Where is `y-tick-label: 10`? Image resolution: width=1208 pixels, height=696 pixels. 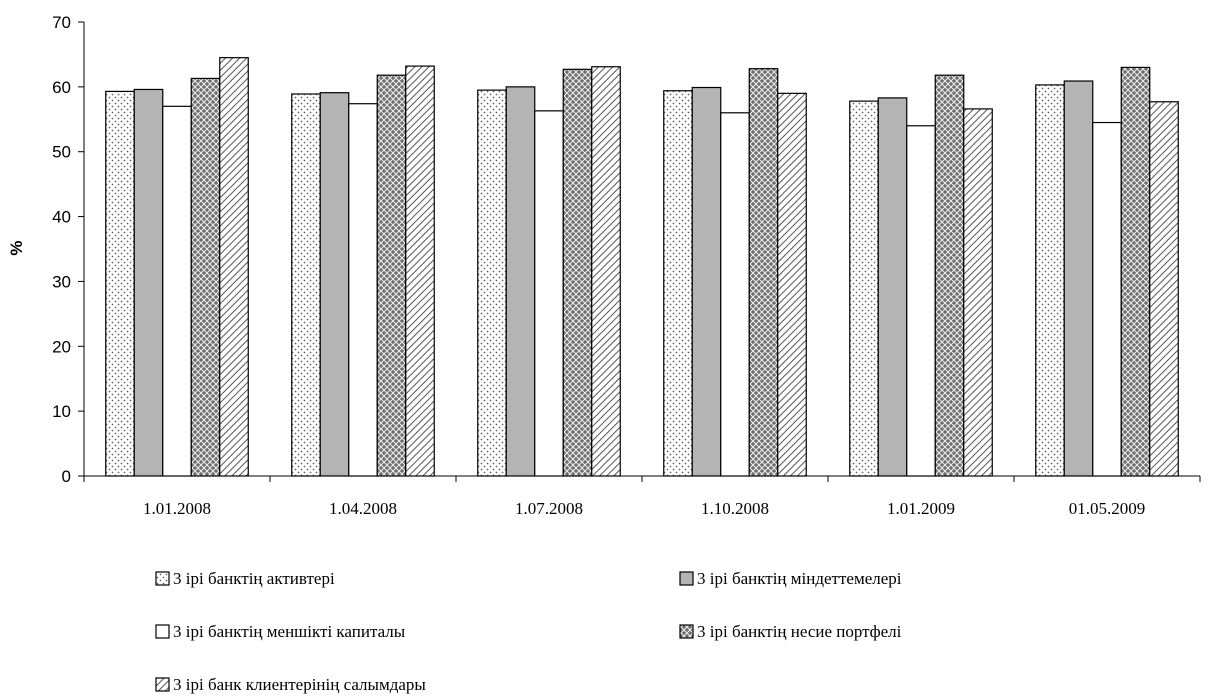
y-tick-label: 10 is located at coordinates (61, 411).